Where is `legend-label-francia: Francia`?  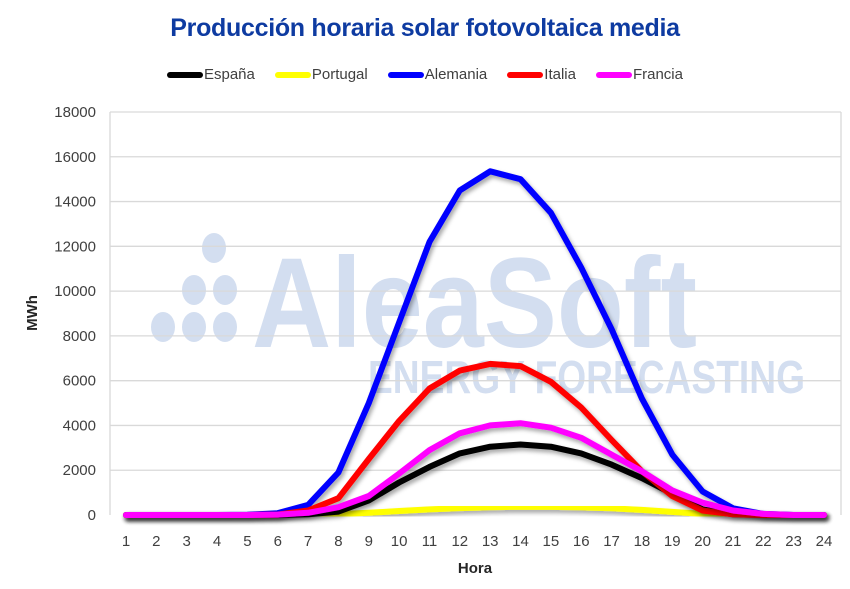
legend-label-francia: Francia is located at coordinates (657, 74).